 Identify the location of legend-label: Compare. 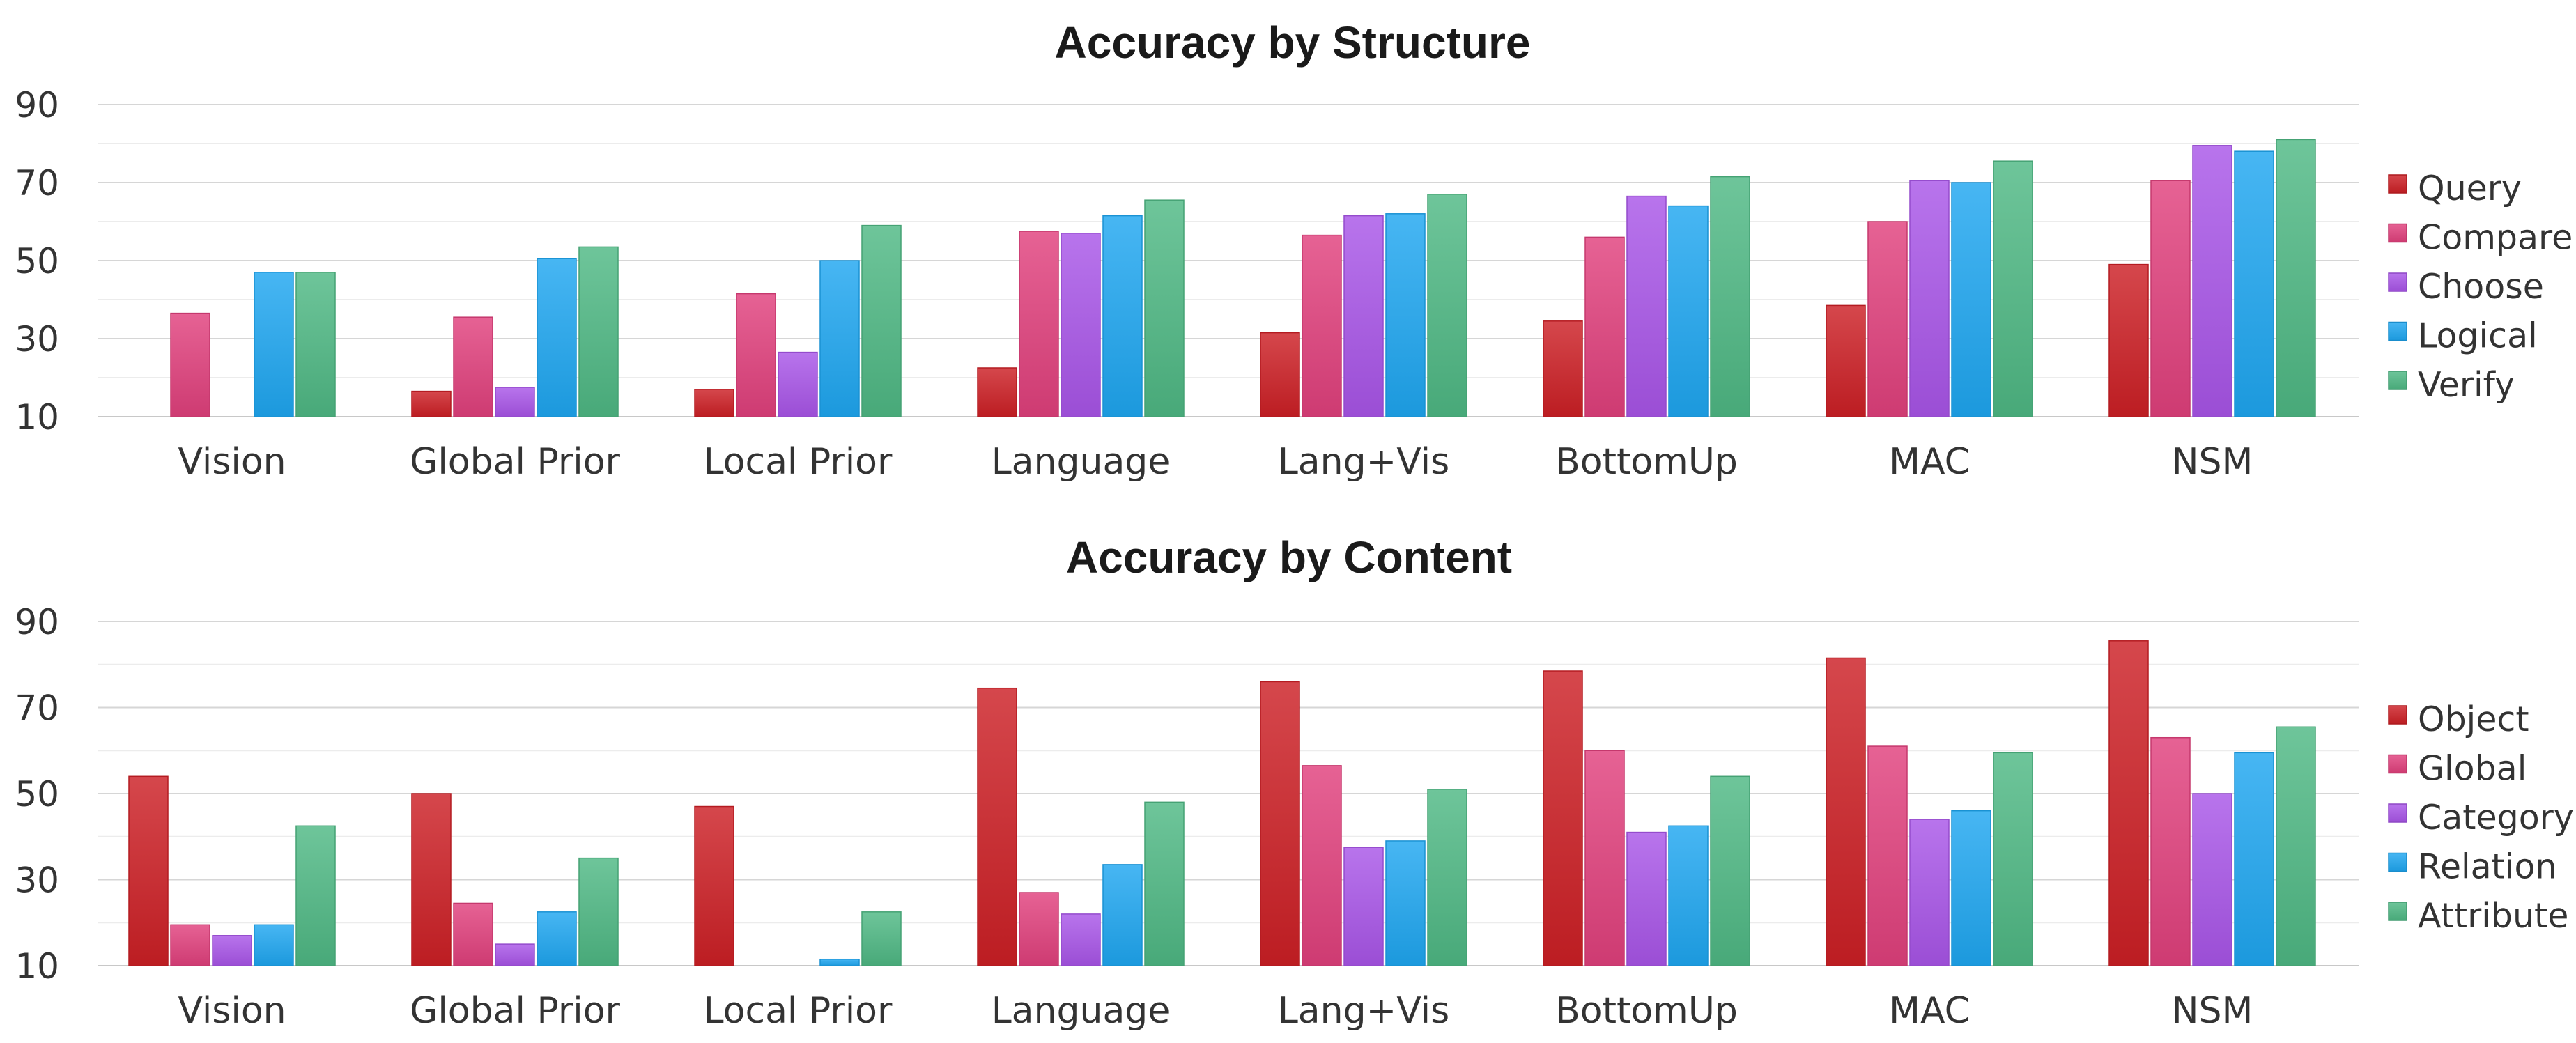
(2495, 238).